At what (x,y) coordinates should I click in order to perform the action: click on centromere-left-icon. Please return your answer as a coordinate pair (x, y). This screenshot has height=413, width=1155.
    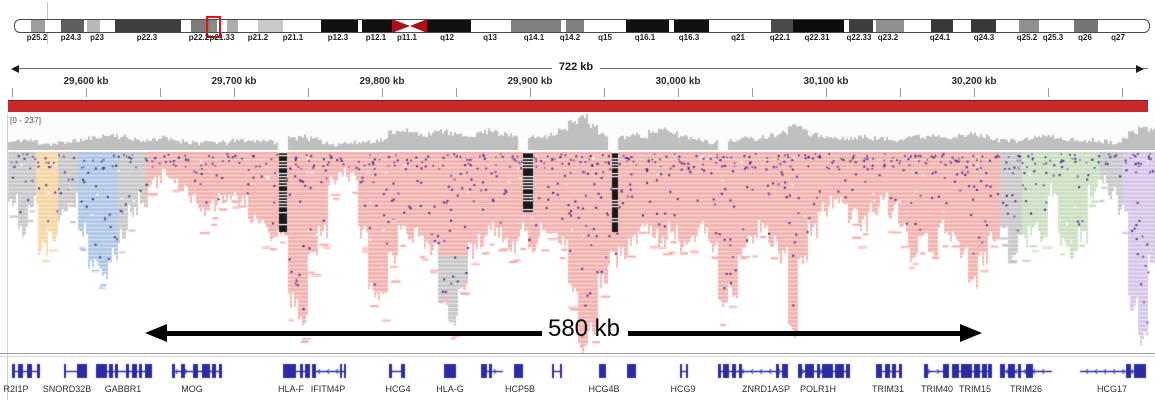
    Looking at the image, I should click on (401, 26).